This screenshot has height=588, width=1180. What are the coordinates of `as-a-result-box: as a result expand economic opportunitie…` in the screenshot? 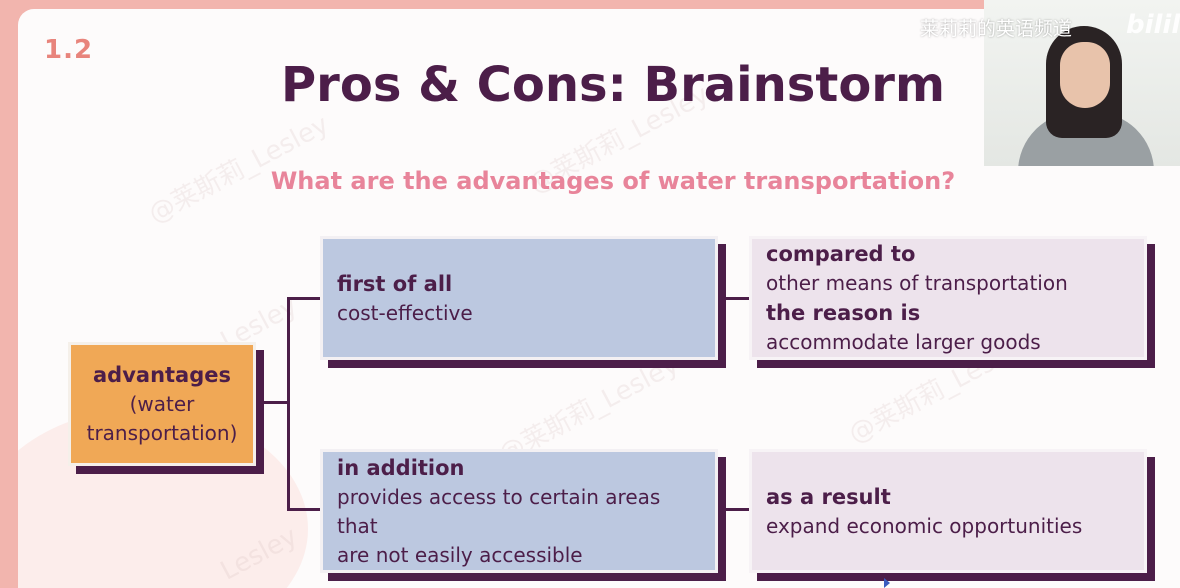 It's located at (952, 515).